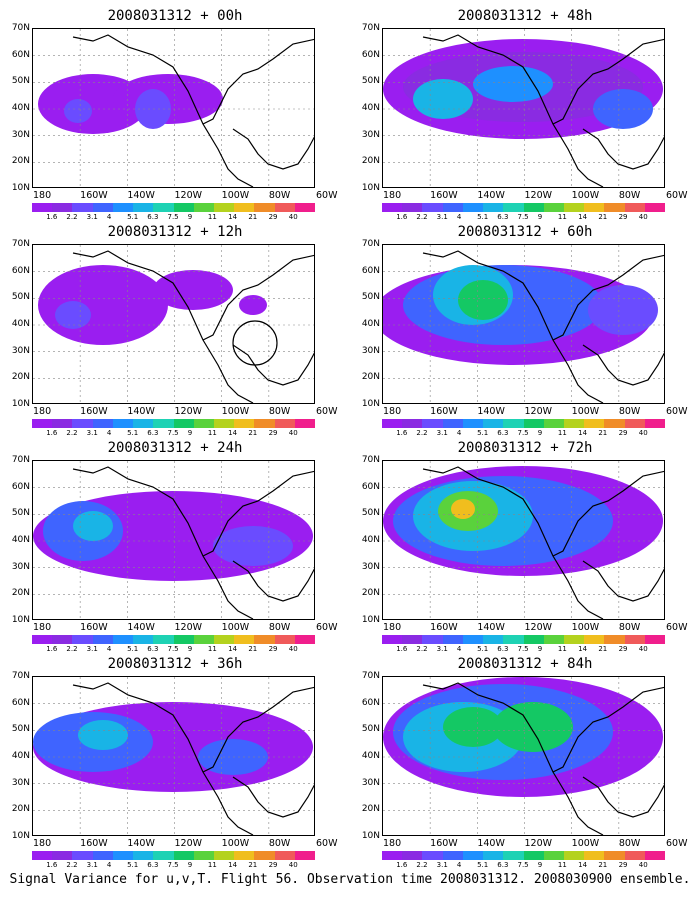 The height and width of the screenshot is (900, 700). What do you see at coordinates (20, 756) in the screenshot?
I see `lat-tick-label: 40N` at bounding box center [20, 756].